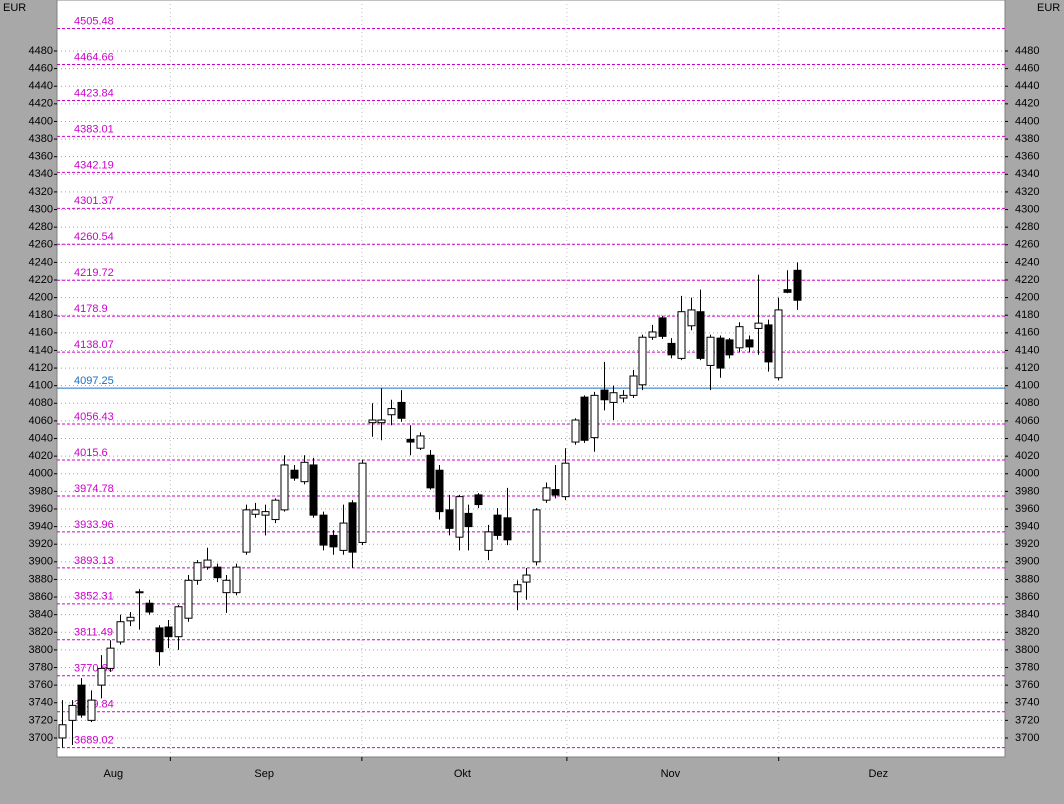 Image resolution: width=1064 pixels, height=804 pixels. I want to click on y-tick-label-right: 3780, so click(1027, 667).